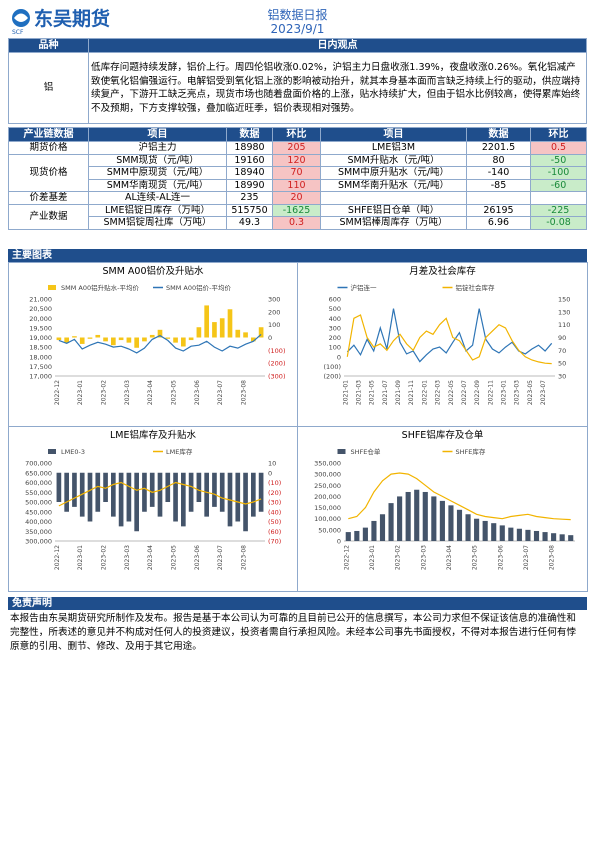  Describe the element at coordinates (335, 300) in the screenshot. I see `y-tick-label: 600` at that location.